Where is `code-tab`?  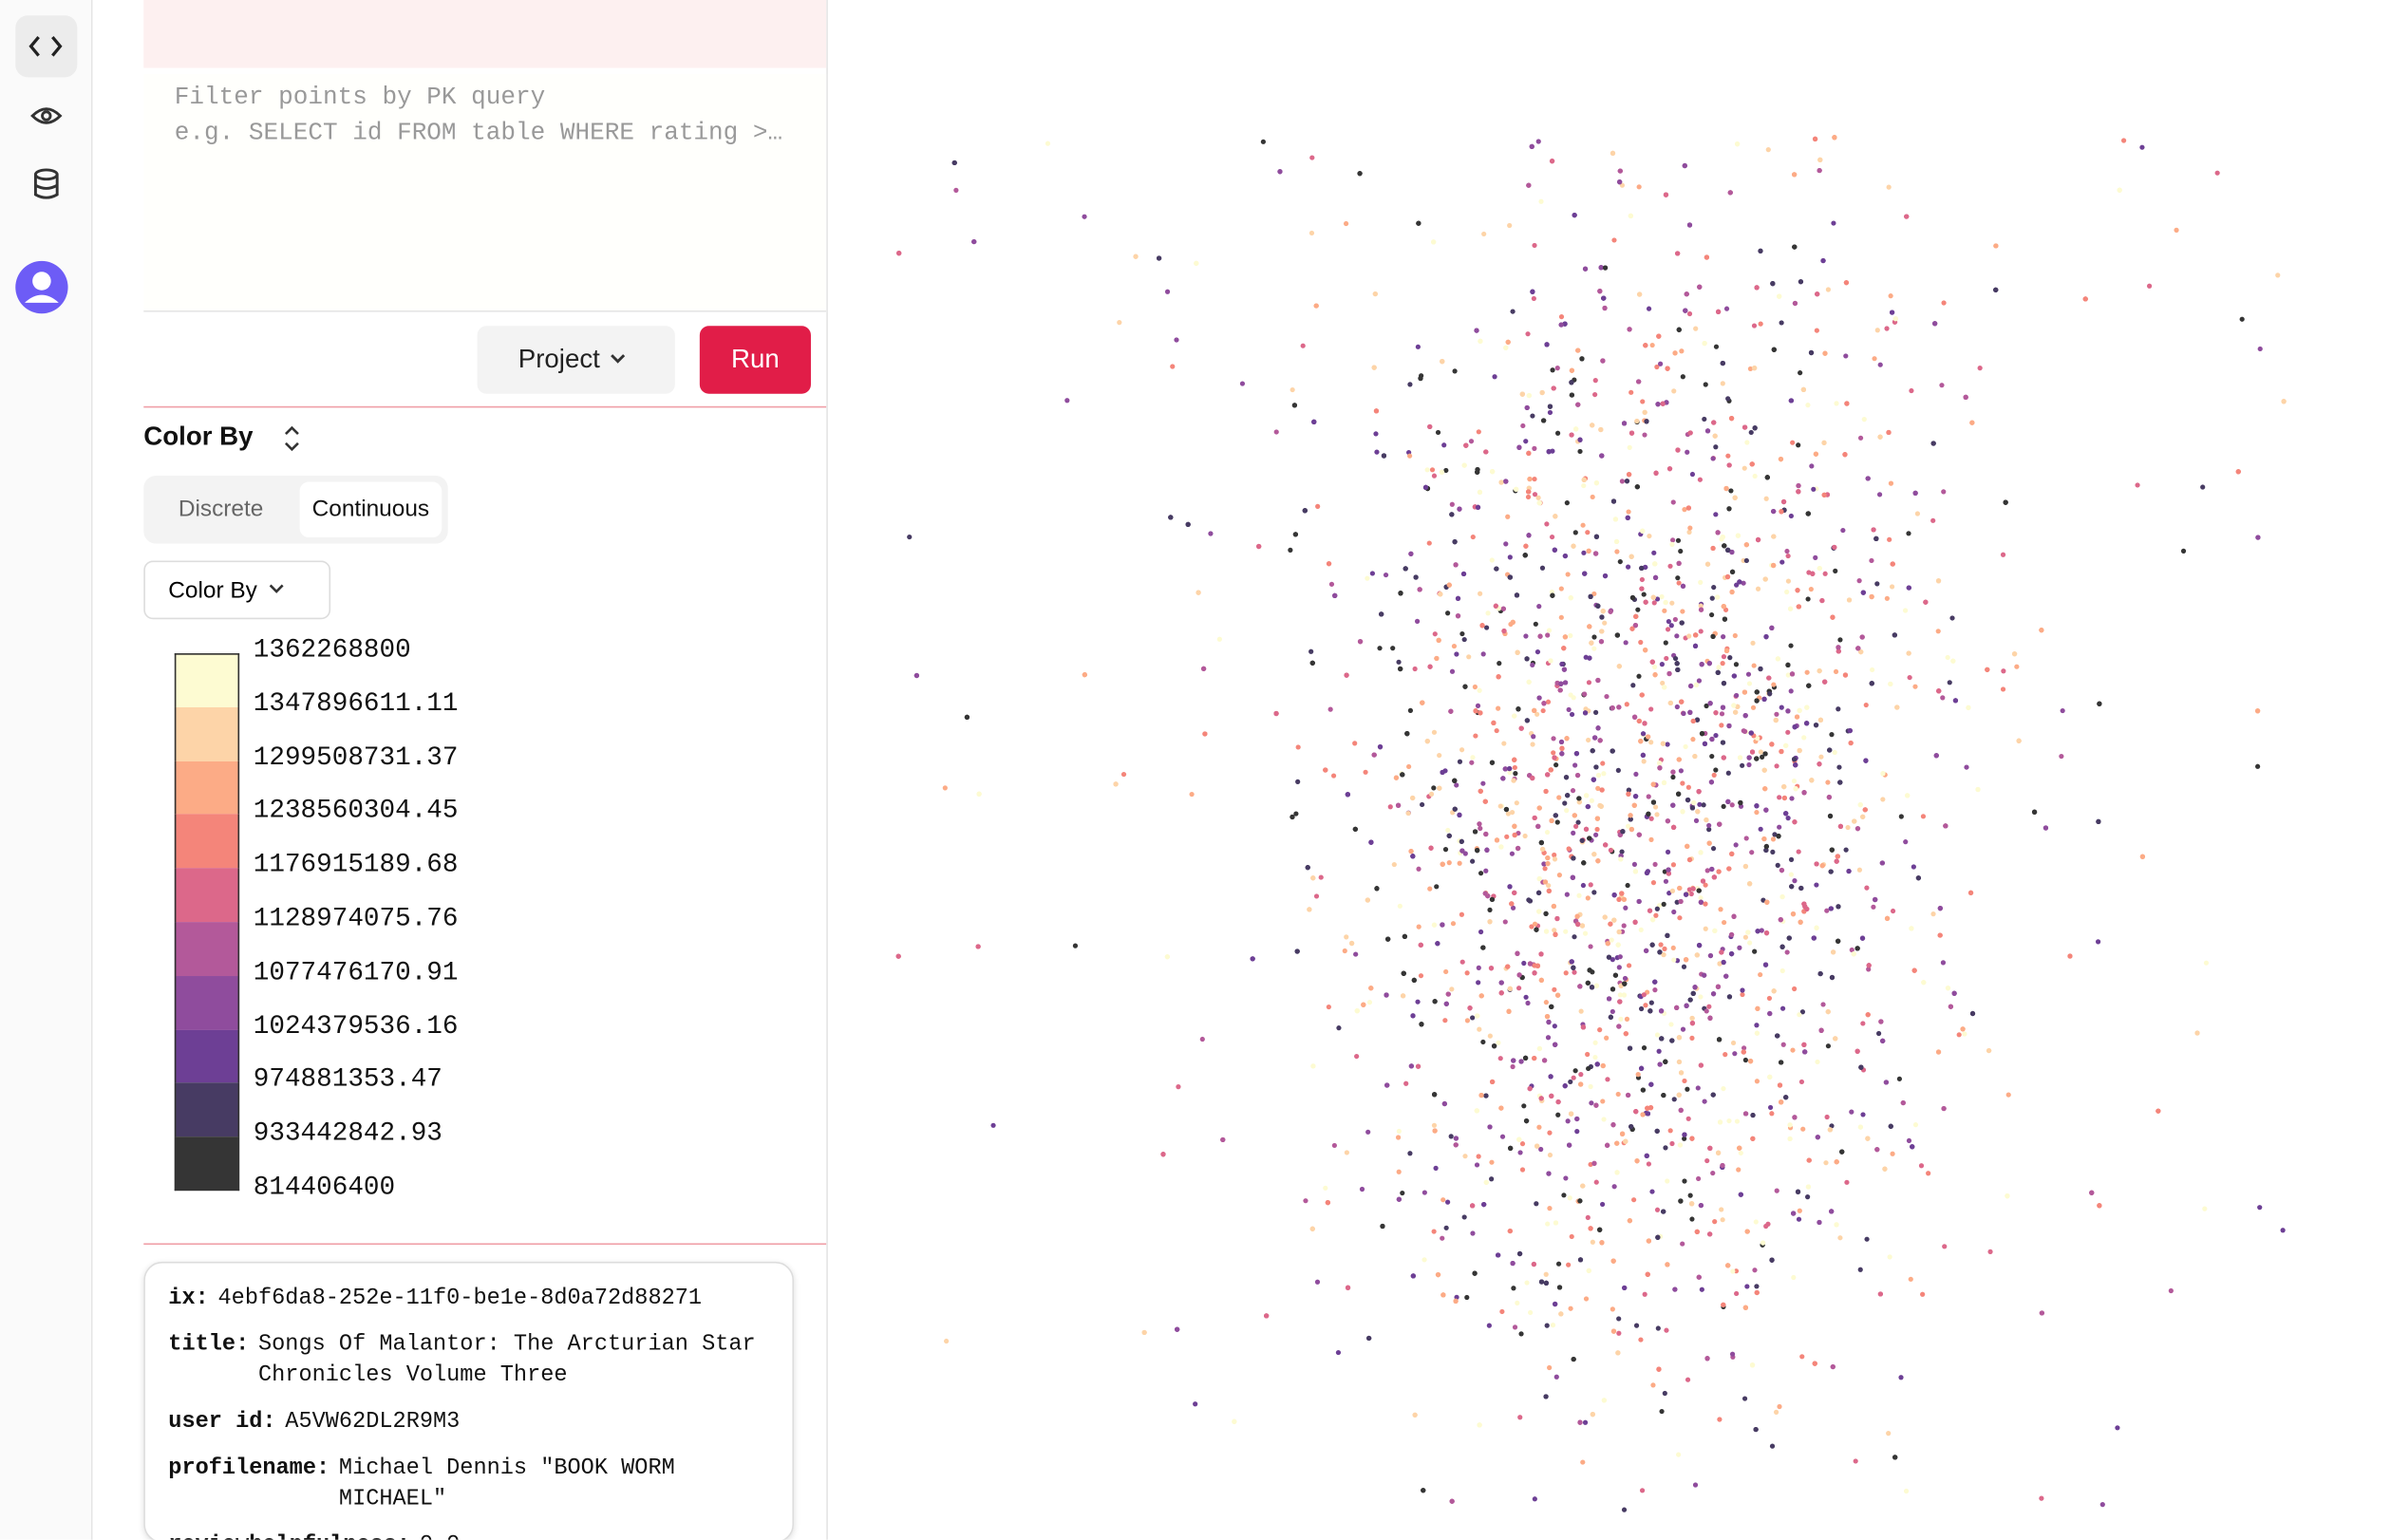 code-tab is located at coordinates (47, 47).